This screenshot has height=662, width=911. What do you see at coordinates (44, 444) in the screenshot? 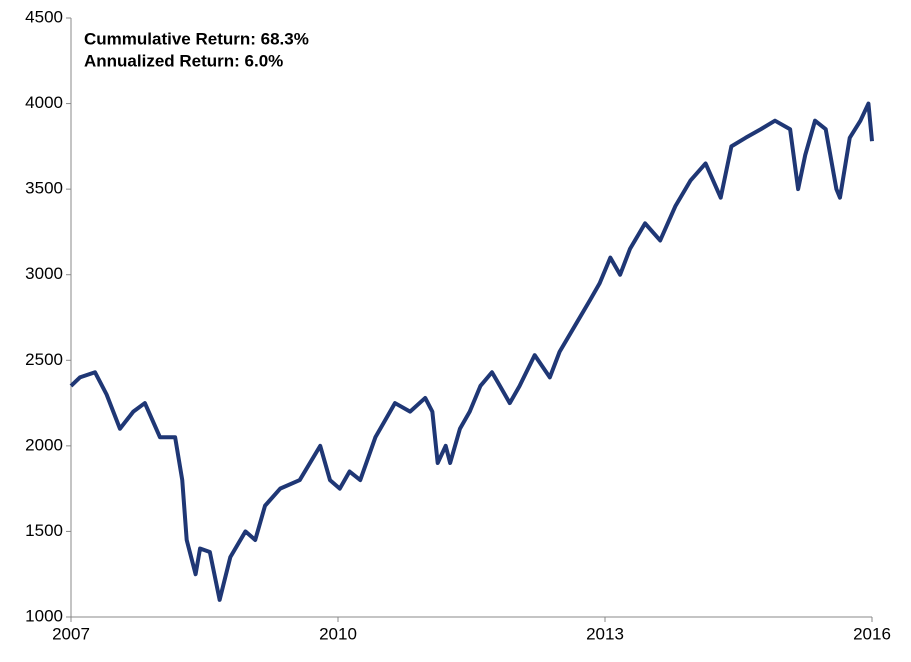
I see `y-tick-label: 2000` at bounding box center [44, 444].